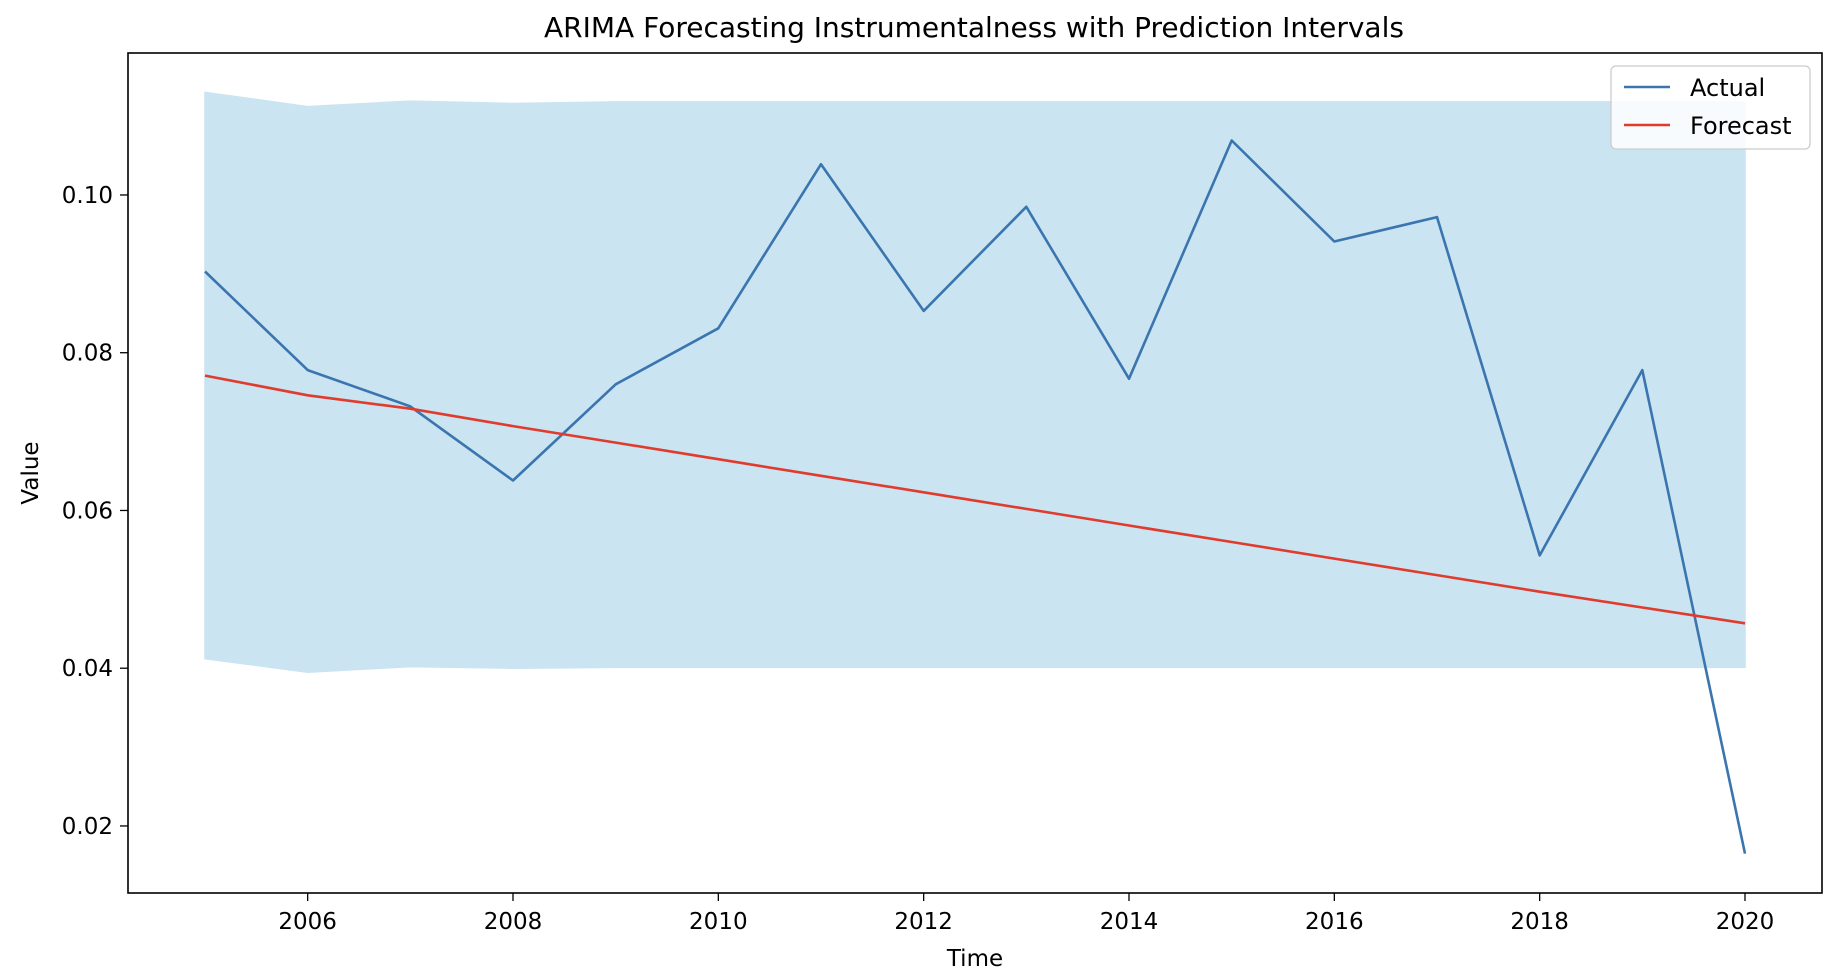 The height and width of the screenshot is (974, 1836). Describe the element at coordinates (1727, 88) in the screenshot. I see `legend-label-actual: Actual` at that location.